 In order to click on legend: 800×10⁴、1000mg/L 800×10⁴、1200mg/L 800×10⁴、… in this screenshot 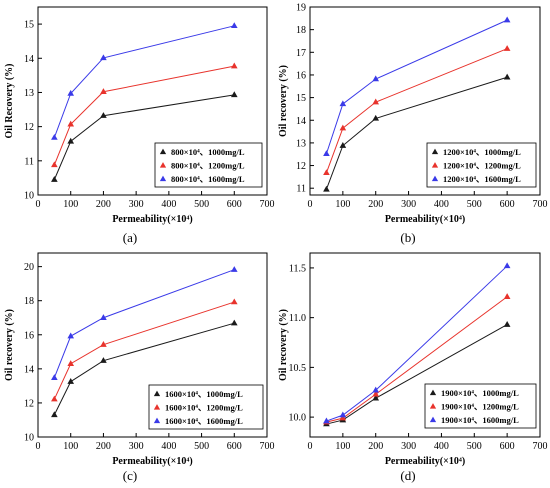, I will do `click(208, 165)`.